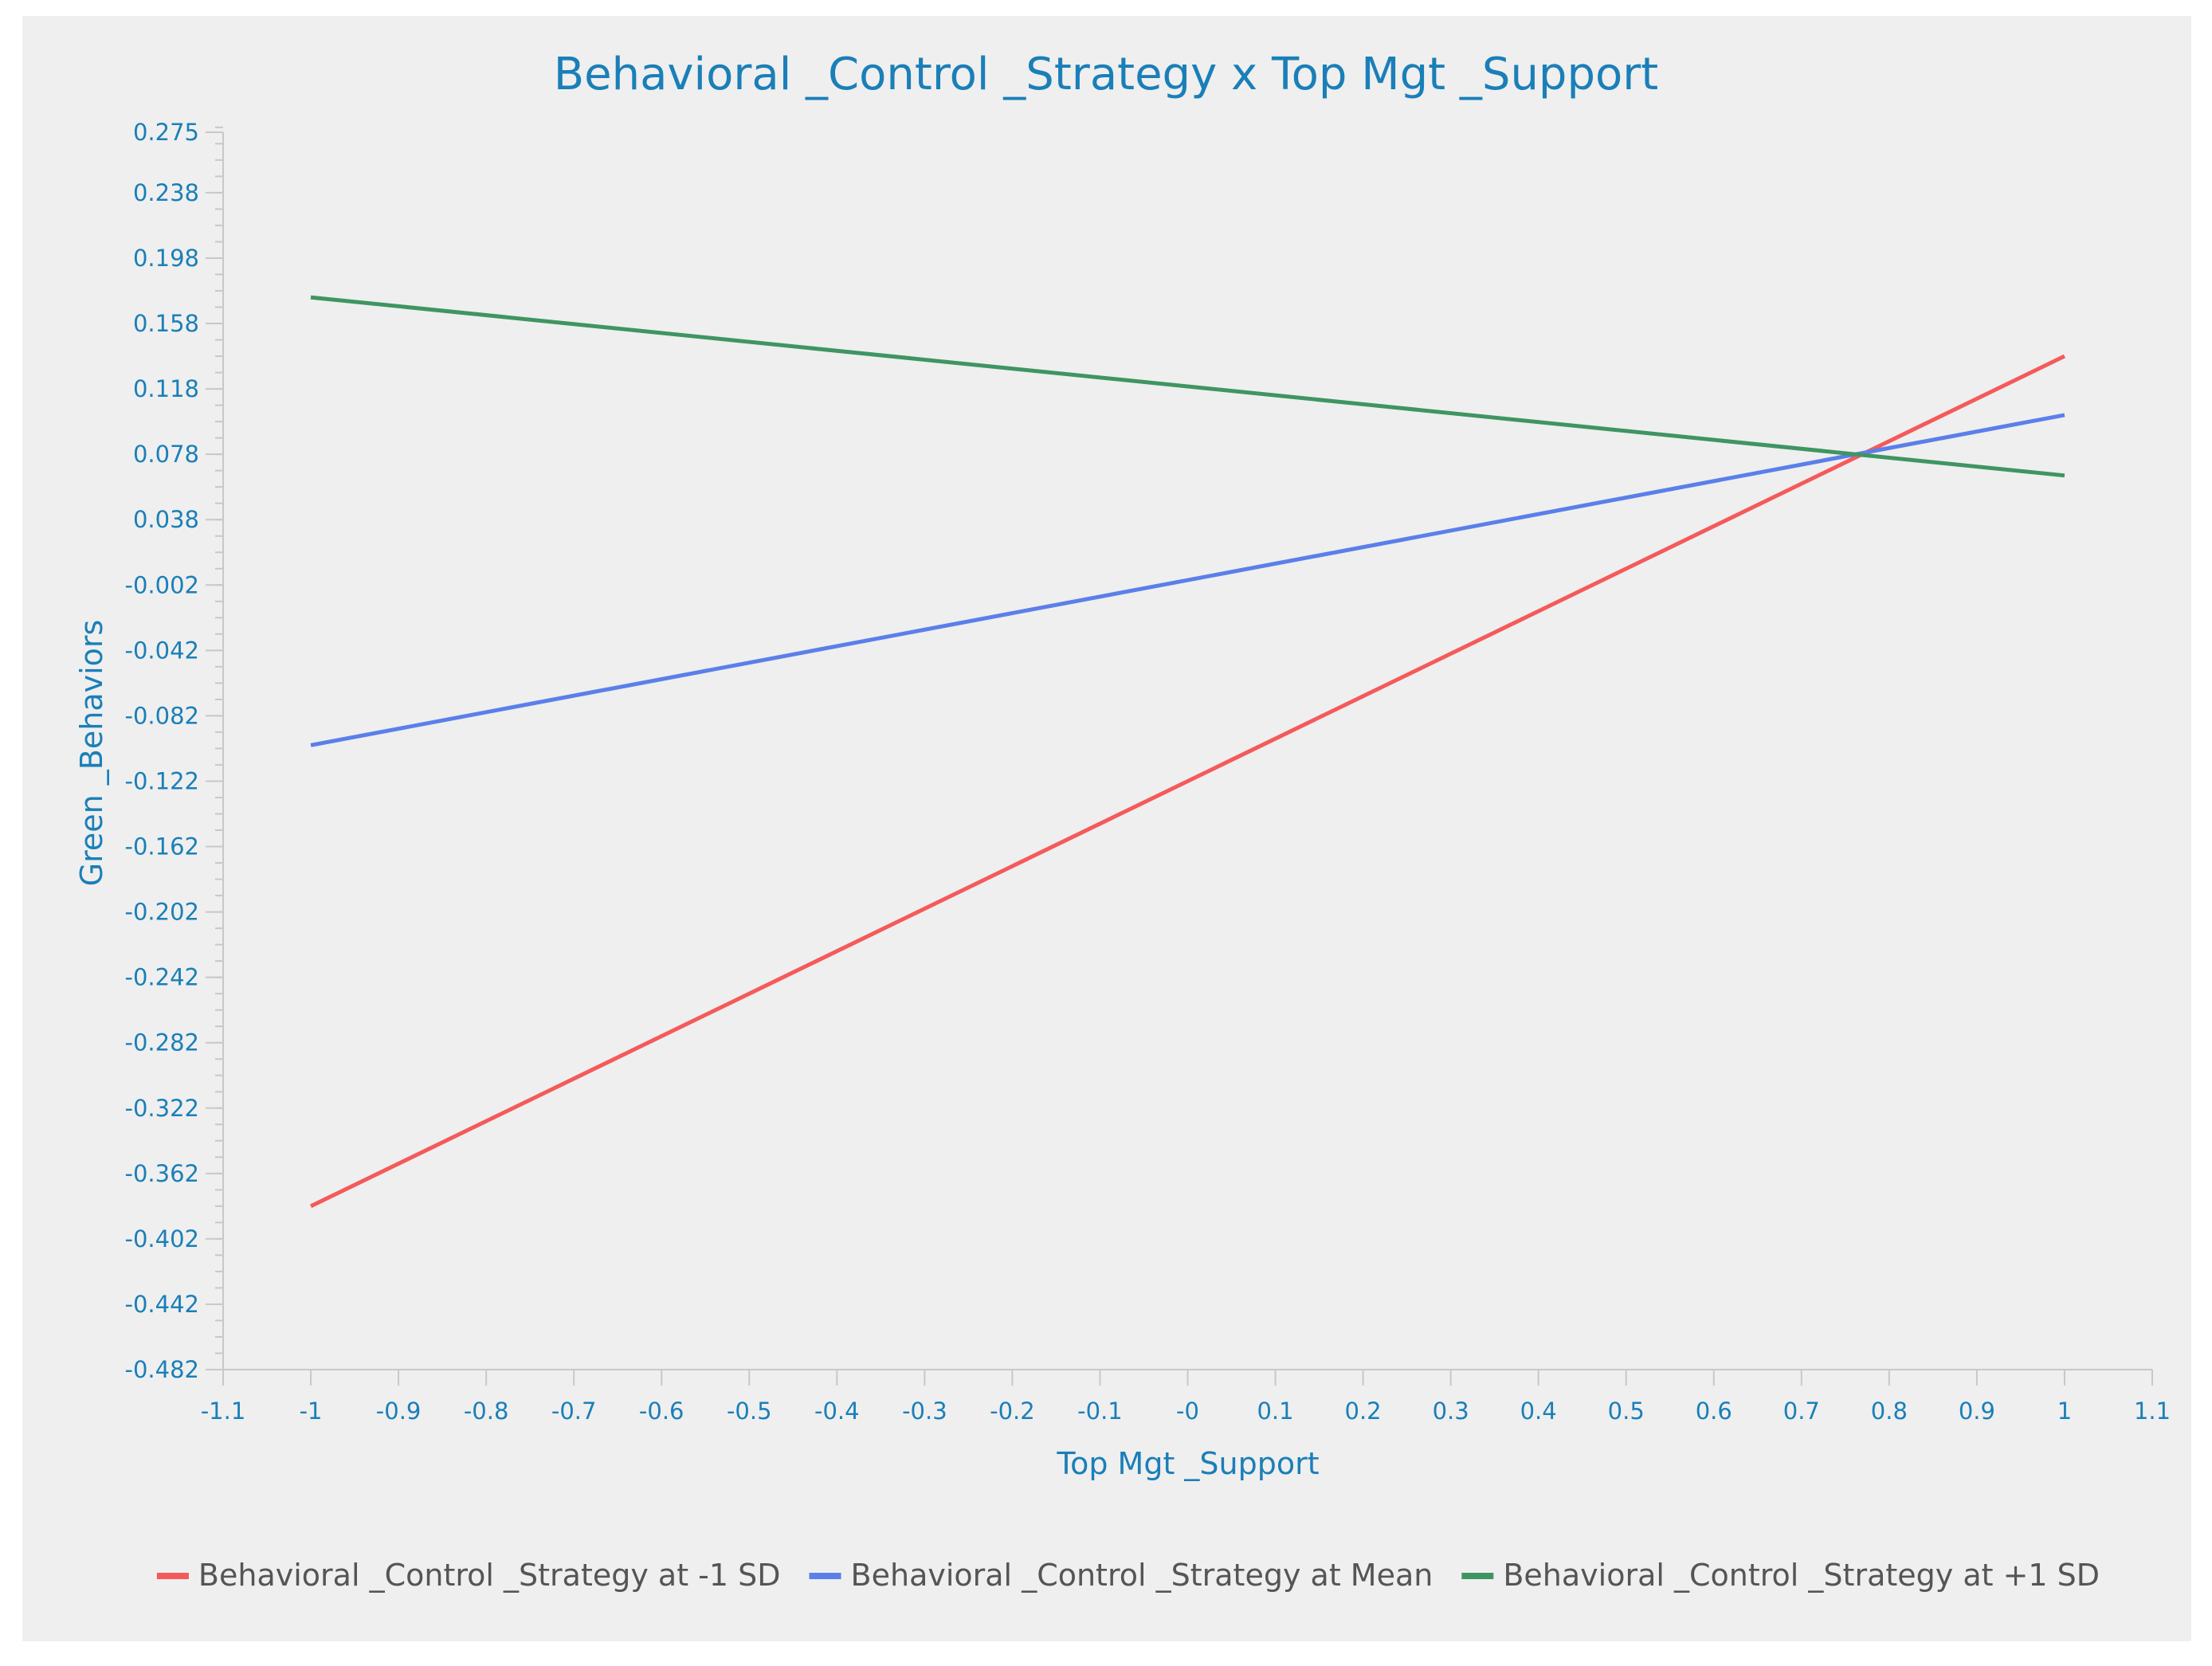 The image size is (2212, 1666). What do you see at coordinates (162, 1238) in the screenshot?
I see `y-tick-label: -0.402` at bounding box center [162, 1238].